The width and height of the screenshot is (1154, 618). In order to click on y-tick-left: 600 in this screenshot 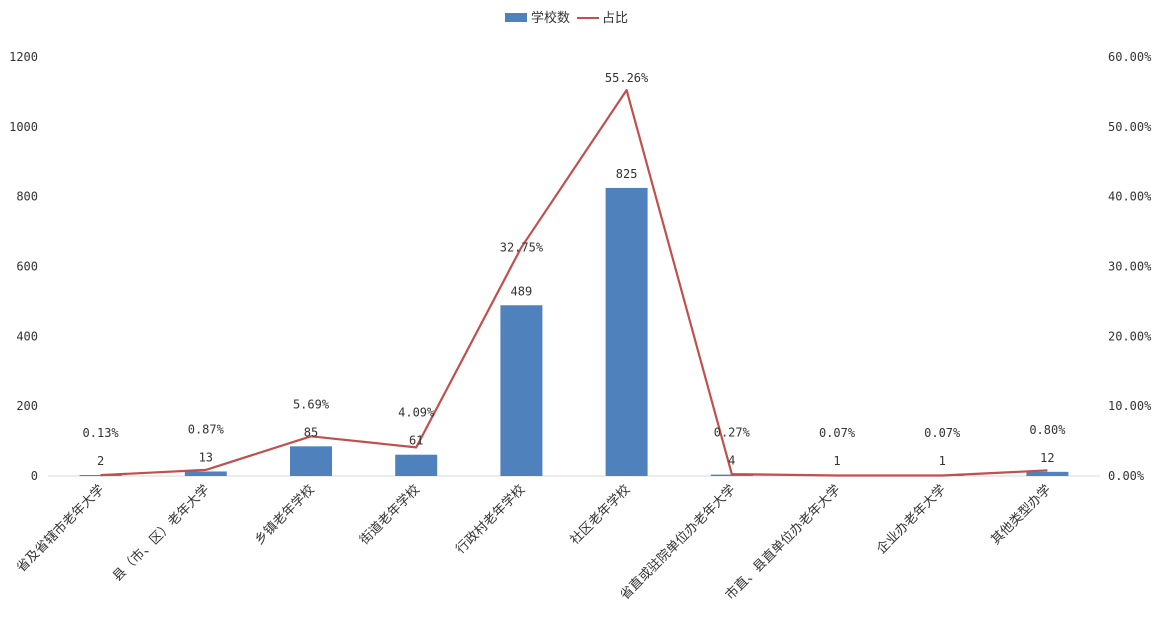, I will do `click(27, 267)`.